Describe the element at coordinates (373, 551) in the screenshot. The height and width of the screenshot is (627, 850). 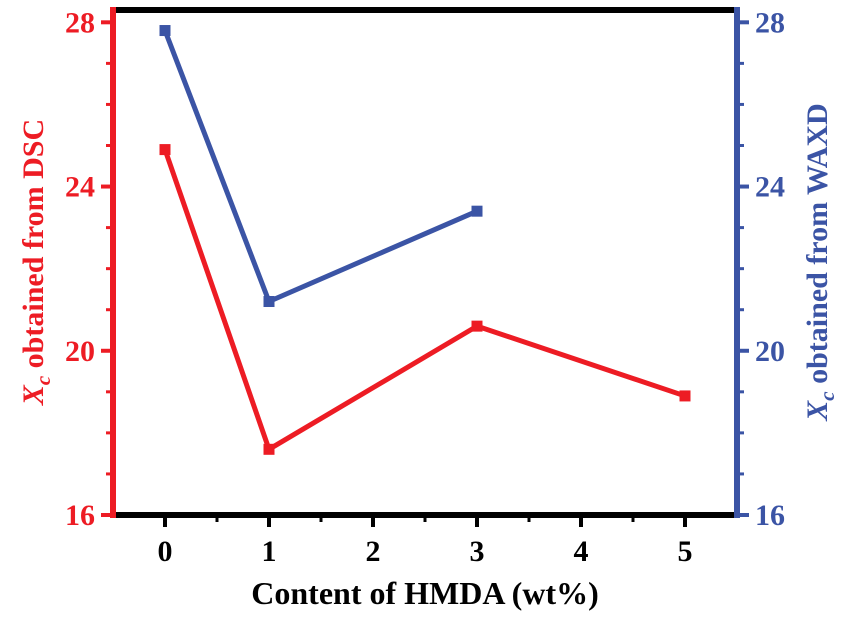
I see `x-tick-label: 2` at that location.